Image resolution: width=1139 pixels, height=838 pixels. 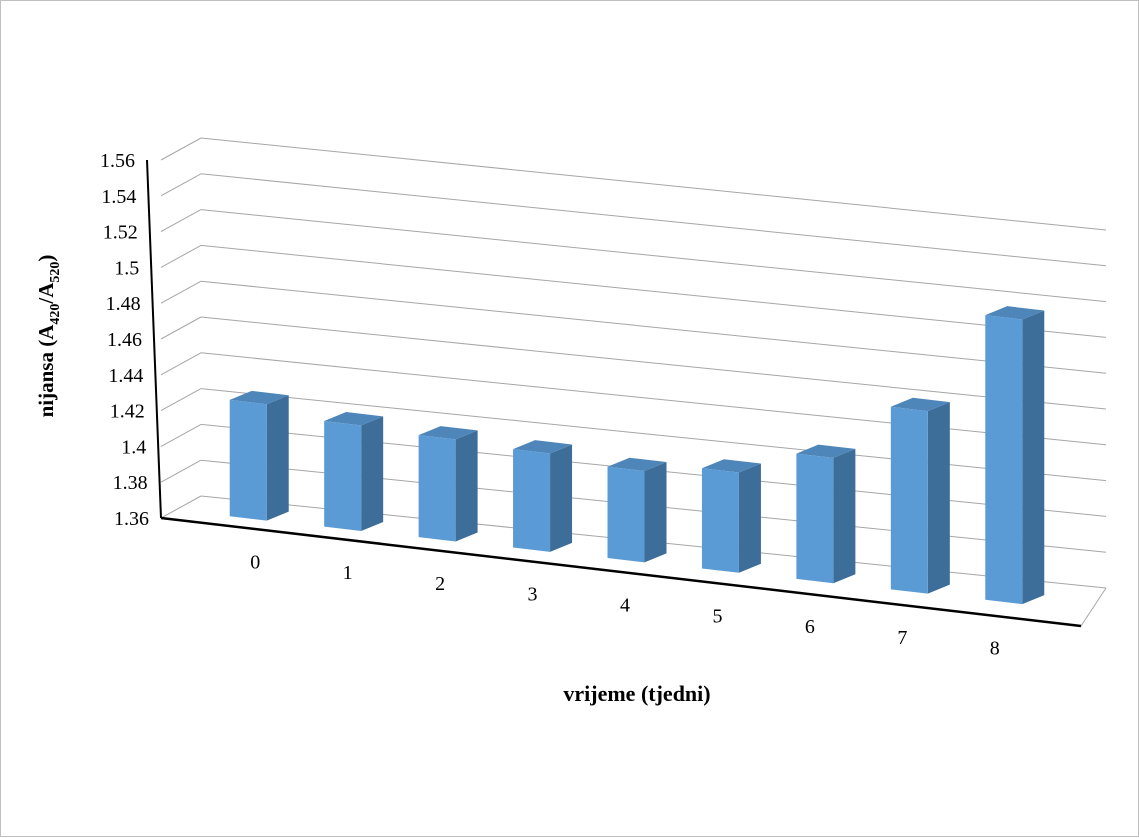 What do you see at coordinates (123, 304) in the screenshot?
I see `y-tick-label: 1.48` at bounding box center [123, 304].